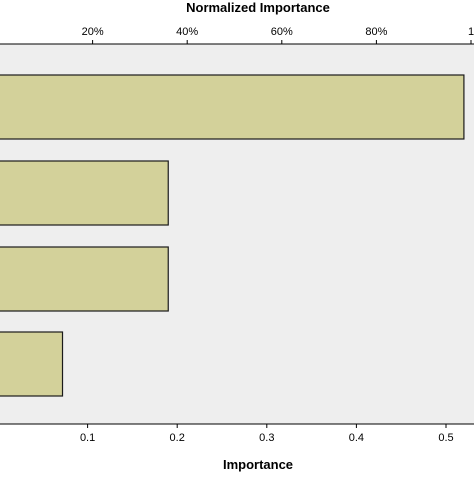 The width and height of the screenshot is (474, 479). What do you see at coordinates (356, 438) in the screenshot?
I see `bottom-axis-tick-label: 0.4` at bounding box center [356, 438].